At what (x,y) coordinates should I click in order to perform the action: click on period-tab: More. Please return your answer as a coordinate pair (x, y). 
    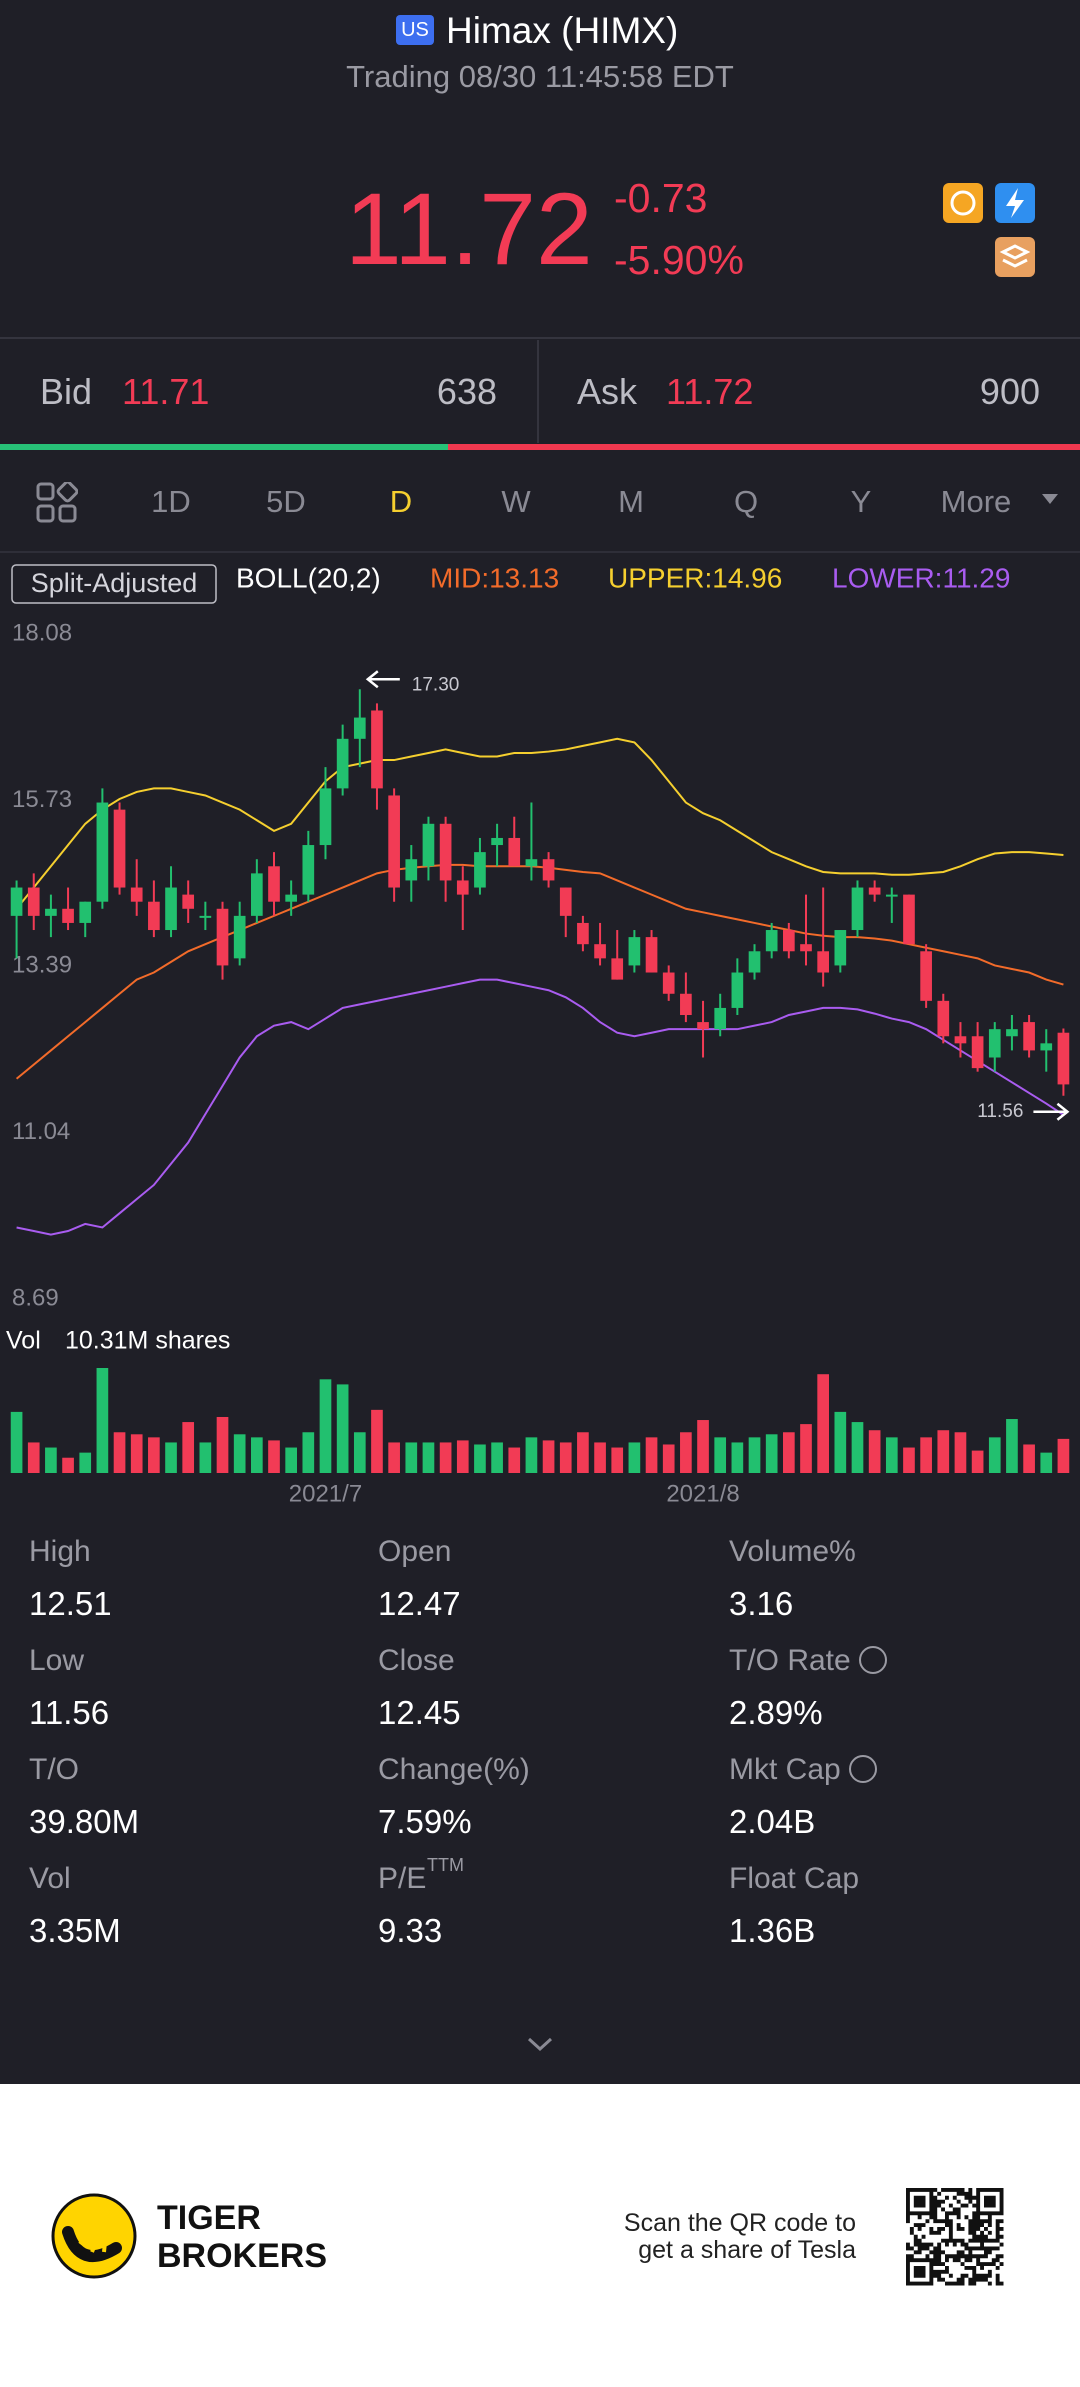
    Looking at the image, I should click on (976, 501).